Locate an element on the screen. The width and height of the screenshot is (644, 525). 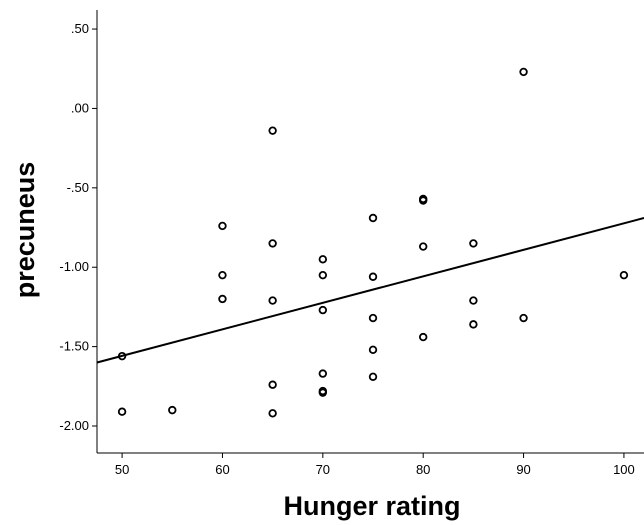
y-ticks: .50 .00 -.50 -1.00 -1.50 -2.00 is located at coordinates (78, 227).